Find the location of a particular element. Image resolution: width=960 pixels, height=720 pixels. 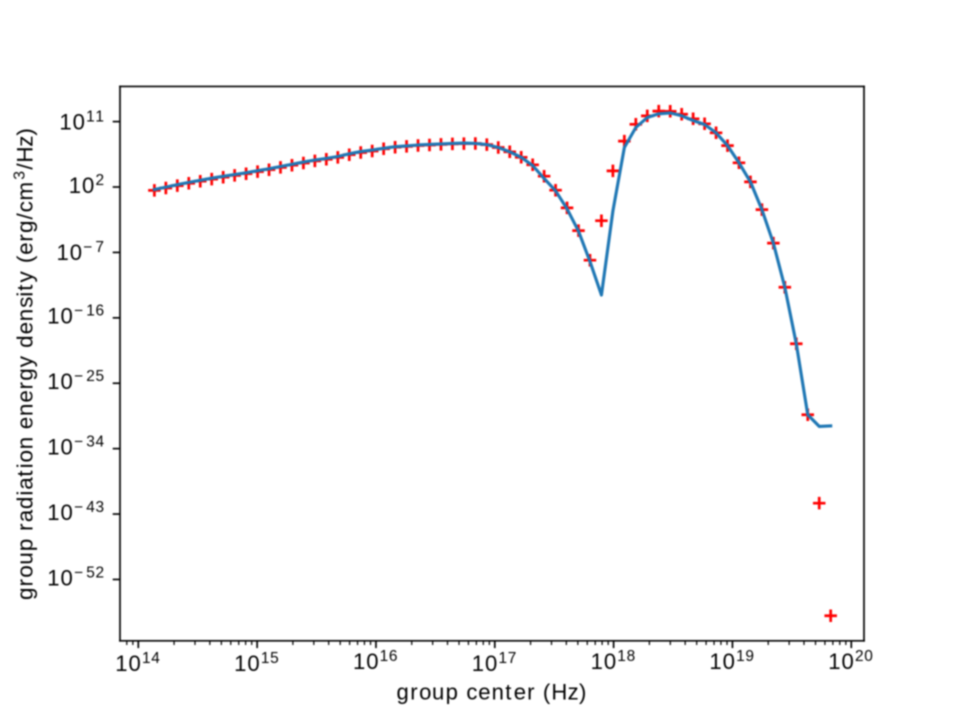

svg-text:1 0 1: 1 0 1 4 is located at coordinates (137, 656).